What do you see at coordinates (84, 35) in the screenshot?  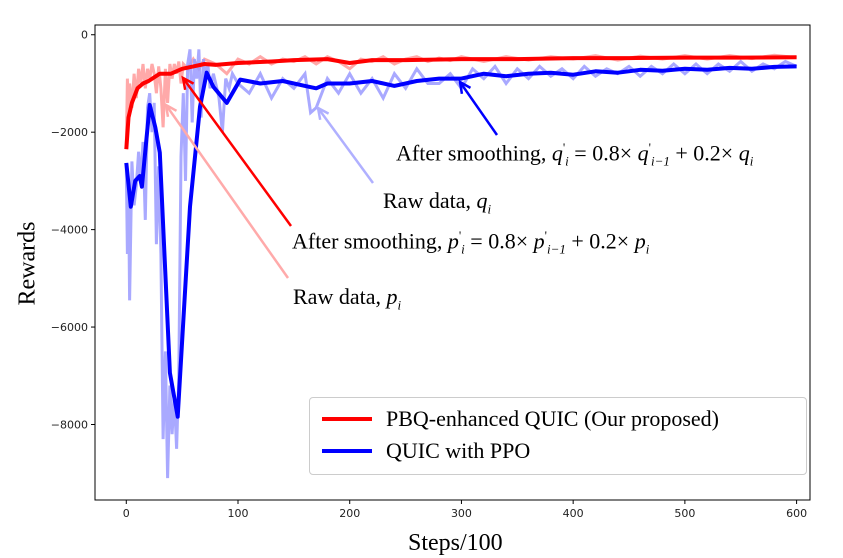 I see `y-tick-label: 0` at bounding box center [84, 35].